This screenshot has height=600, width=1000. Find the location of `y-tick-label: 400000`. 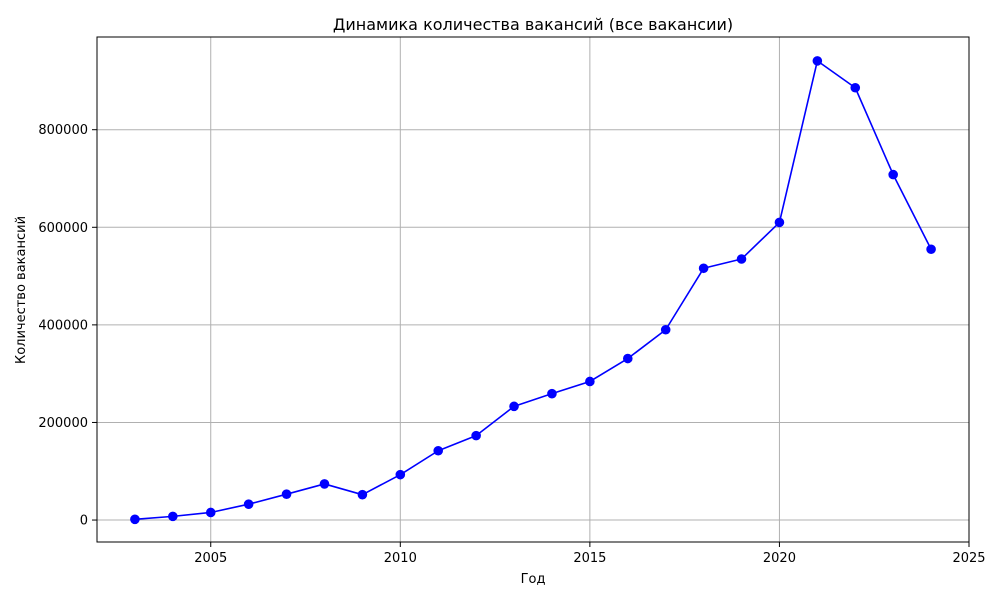

y-tick-label: 400000 is located at coordinates (63, 325).